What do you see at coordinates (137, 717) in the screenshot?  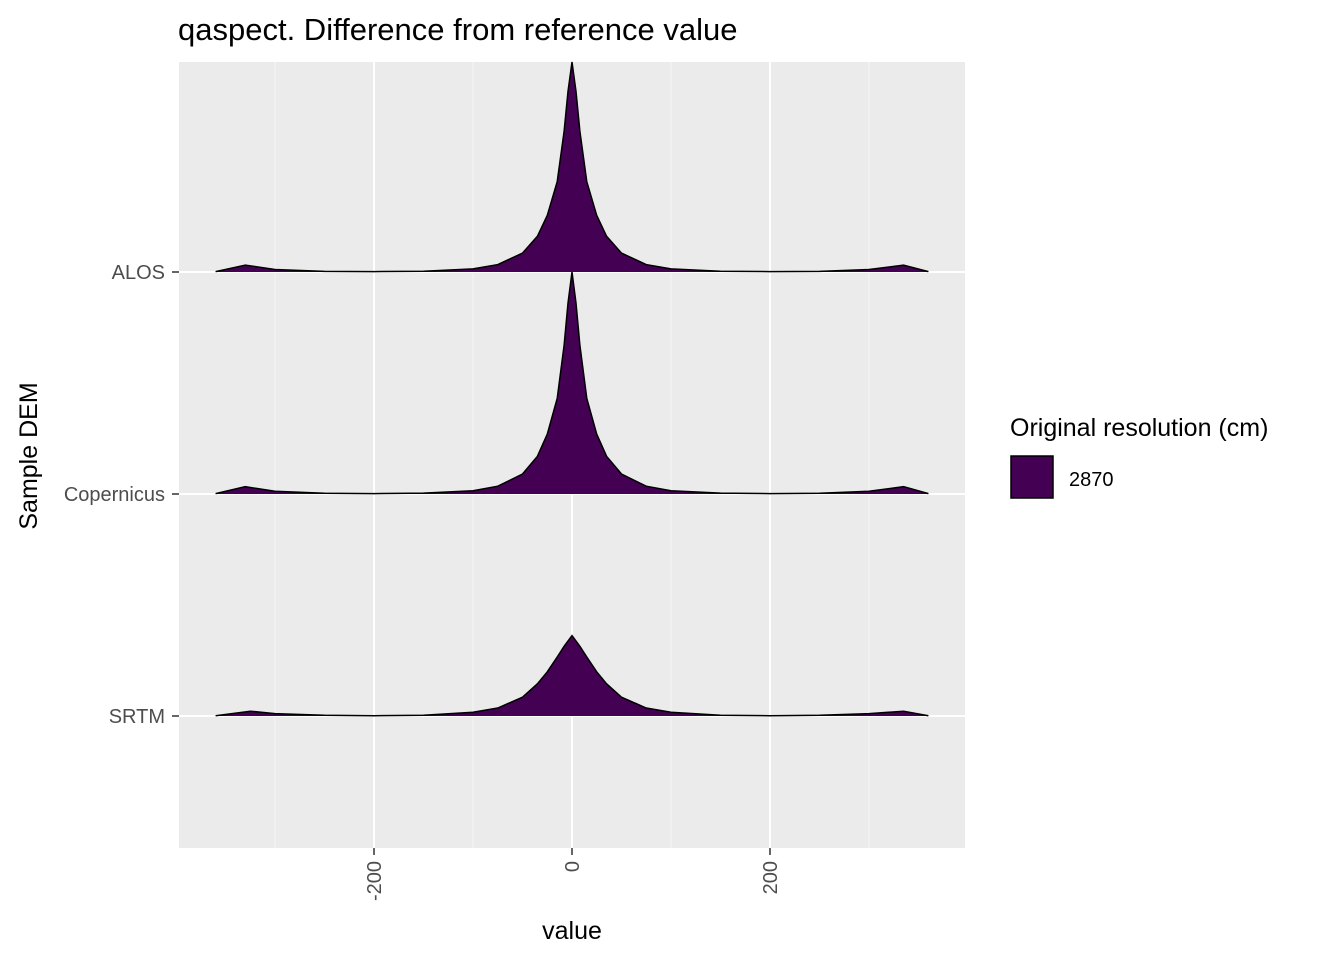 I see `y-tick-label-srtm: SRTM` at bounding box center [137, 717].